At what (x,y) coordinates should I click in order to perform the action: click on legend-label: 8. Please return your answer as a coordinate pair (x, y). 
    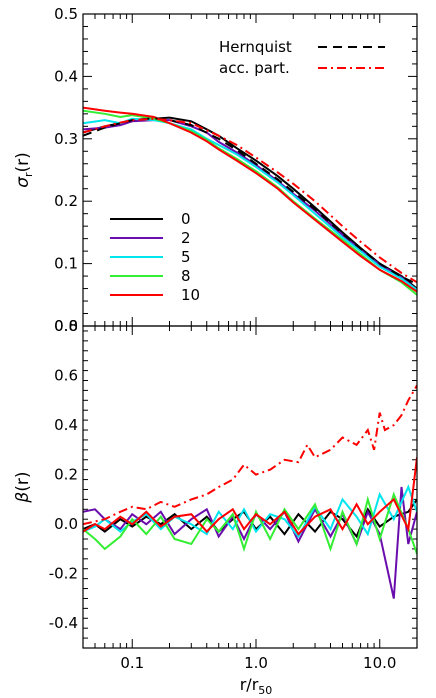
    Looking at the image, I should click on (186, 276).